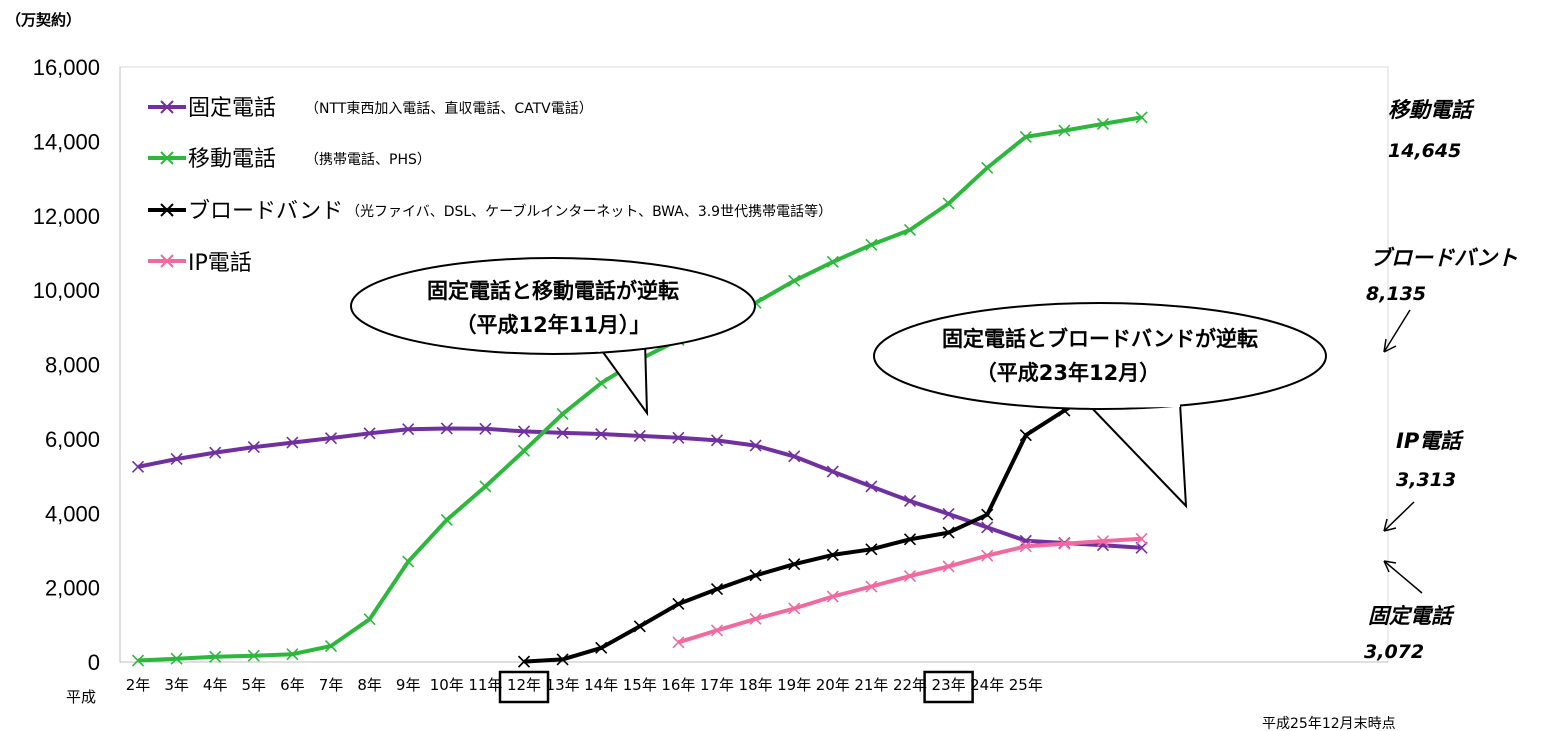 The width and height of the screenshot is (1541, 731). What do you see at coordinates (449, 108) in the screenshot?
I see `legend-note-fixed: （NTT東西加入電話、直収電話、CATV電話）` at bounding box center [449, 108].